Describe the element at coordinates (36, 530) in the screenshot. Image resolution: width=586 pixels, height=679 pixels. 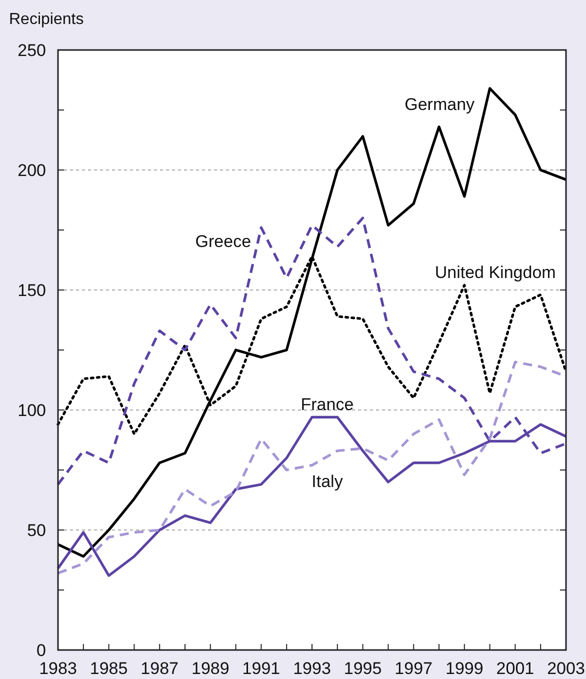
I see `y-tick-label: 50` at that location.